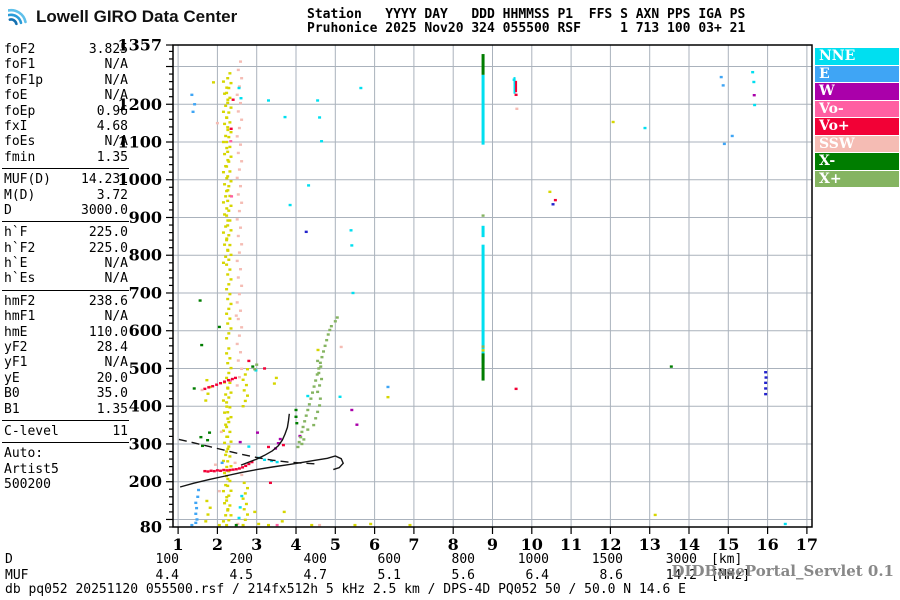 The height and width of the screenshot is (600, 900). I want to click on svg-text: 1200, so click(139, 104).